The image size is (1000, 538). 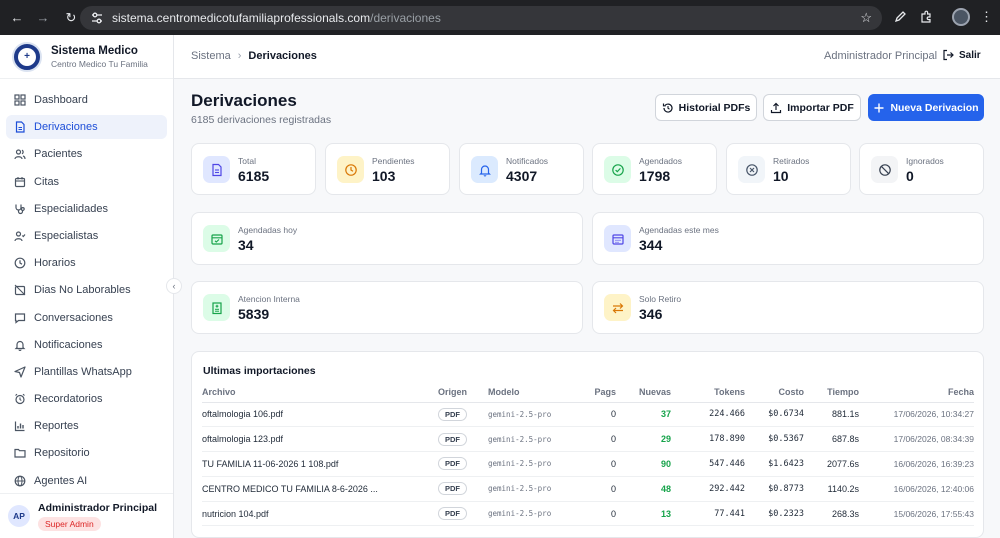 I want to click on sidebar-item-label: Plantillas WhatsApp, so click(x=83, y=371).